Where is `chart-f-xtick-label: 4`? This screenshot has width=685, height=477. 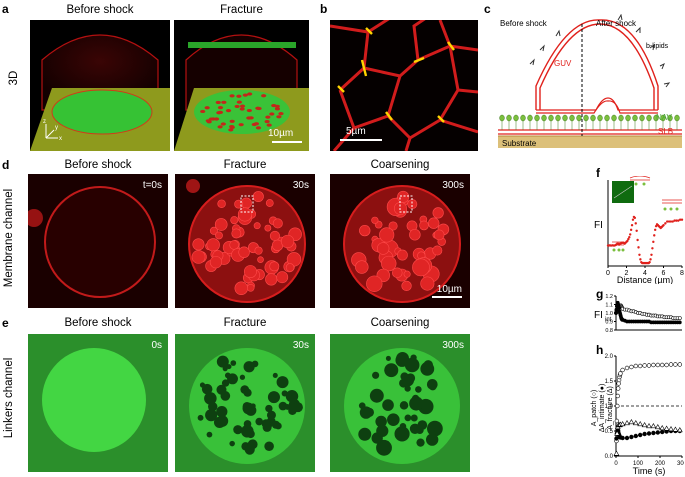 chart-f-xtick-label: 4 is located at coordinates (645, 273).